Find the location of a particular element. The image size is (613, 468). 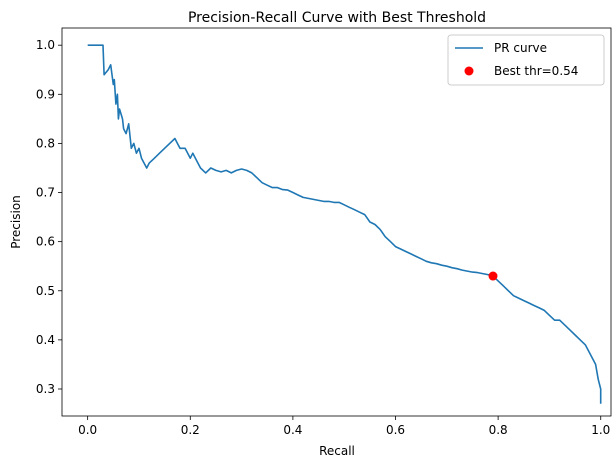

x-tick-label: 0.2 is located at coordinates (190, 430).